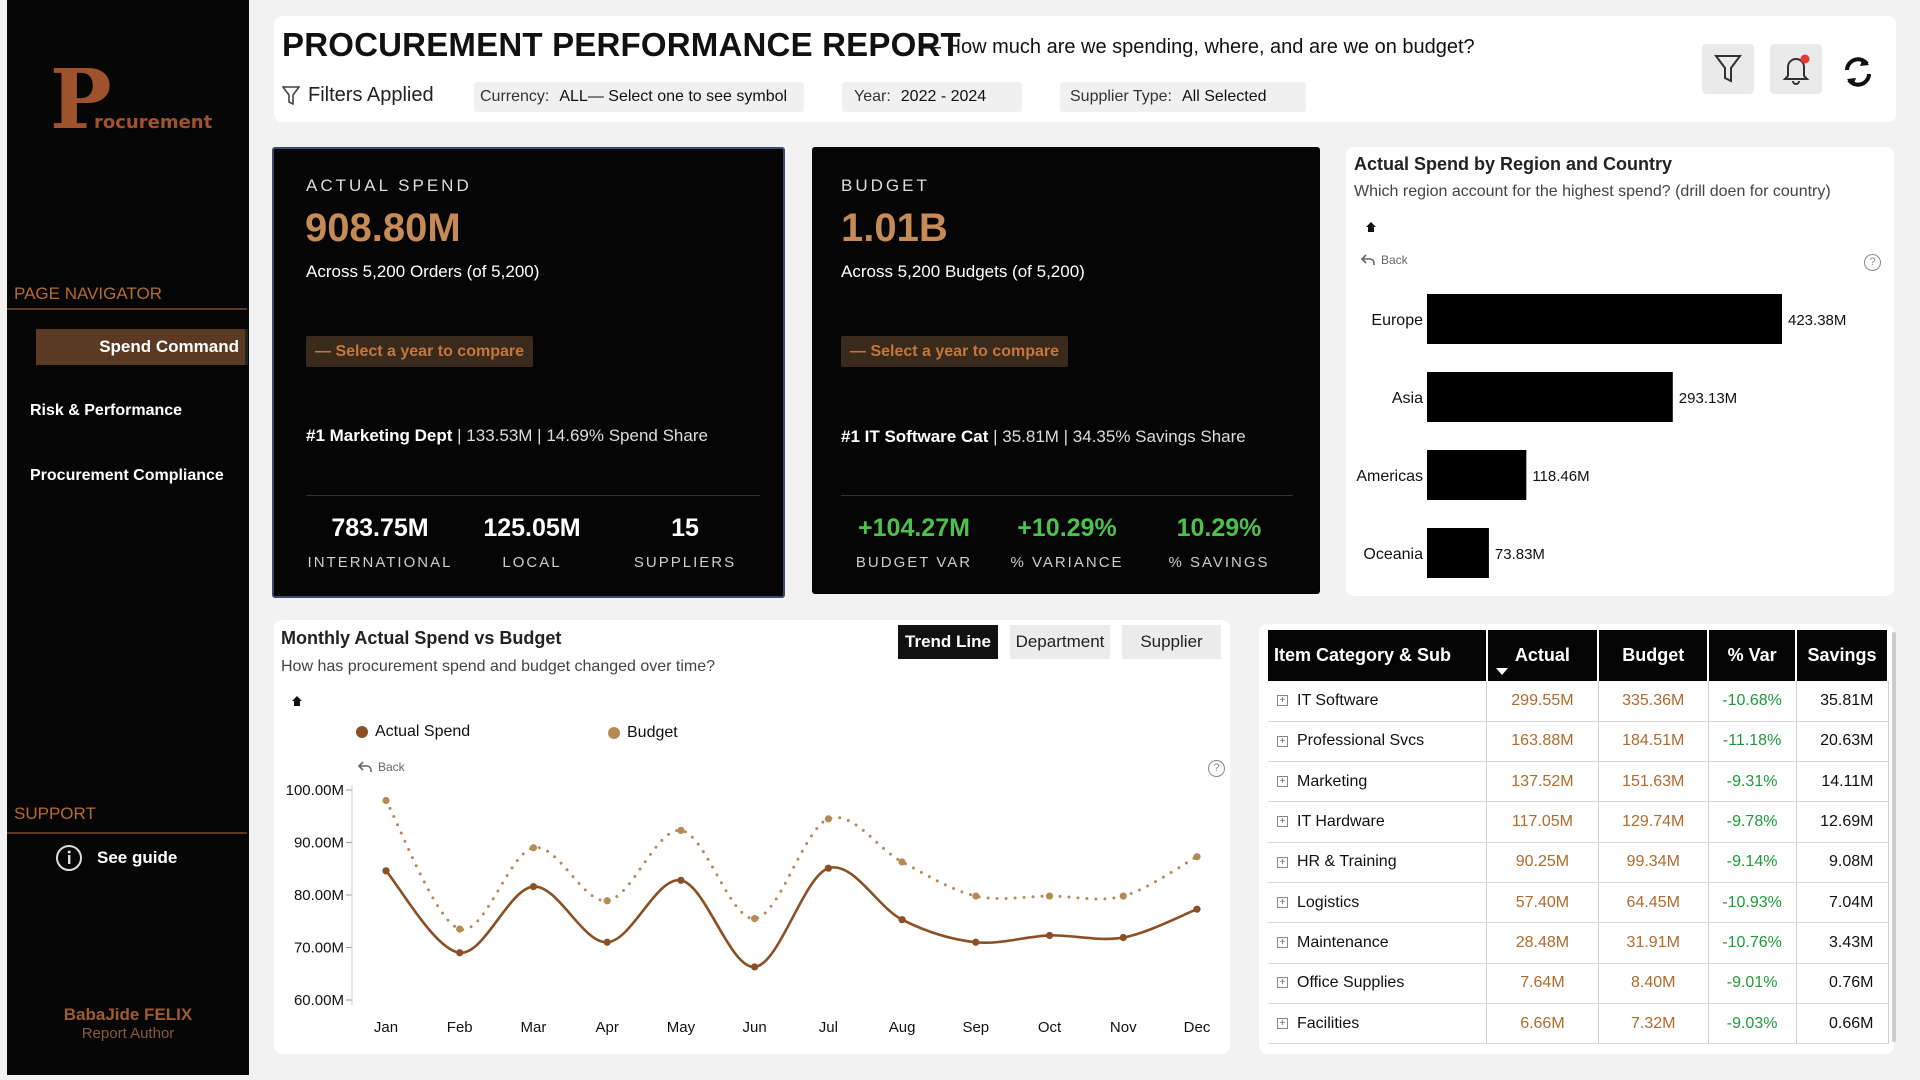  Describe the element at coordinates (1378, 903) in the screenshot. I see `category-cell: + Logistics` at that location.